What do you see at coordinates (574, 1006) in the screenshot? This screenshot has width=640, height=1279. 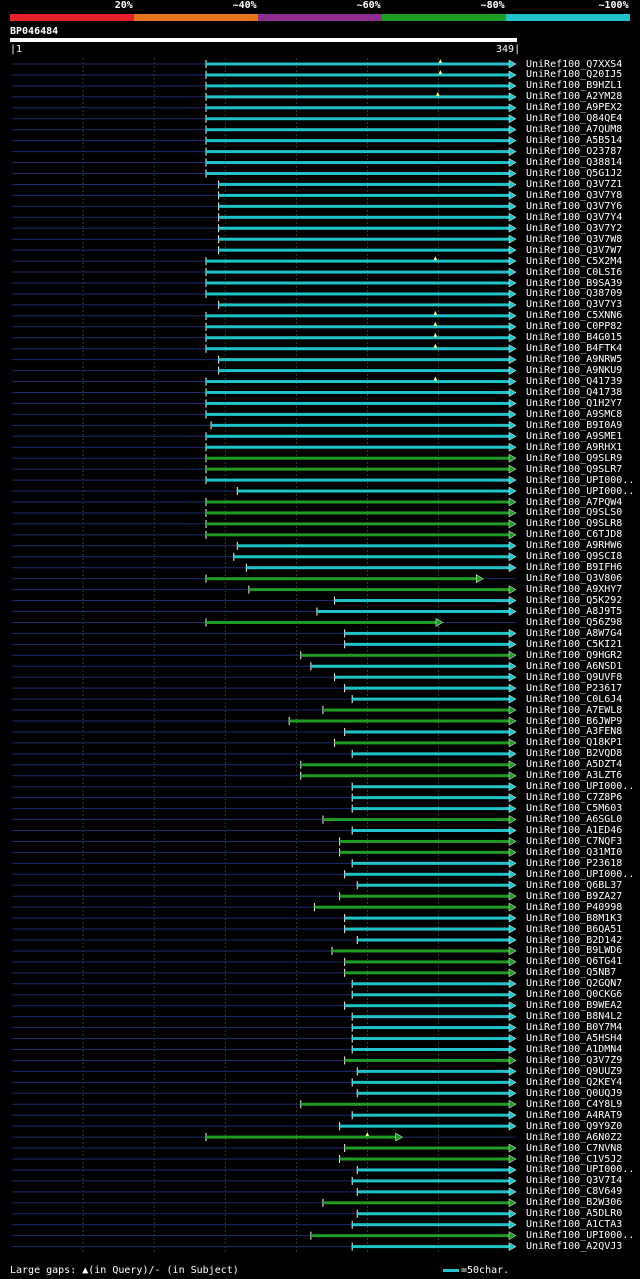 I see `hit-label: UniRef100_B9WEA2` at bounding box center [574, 1006].